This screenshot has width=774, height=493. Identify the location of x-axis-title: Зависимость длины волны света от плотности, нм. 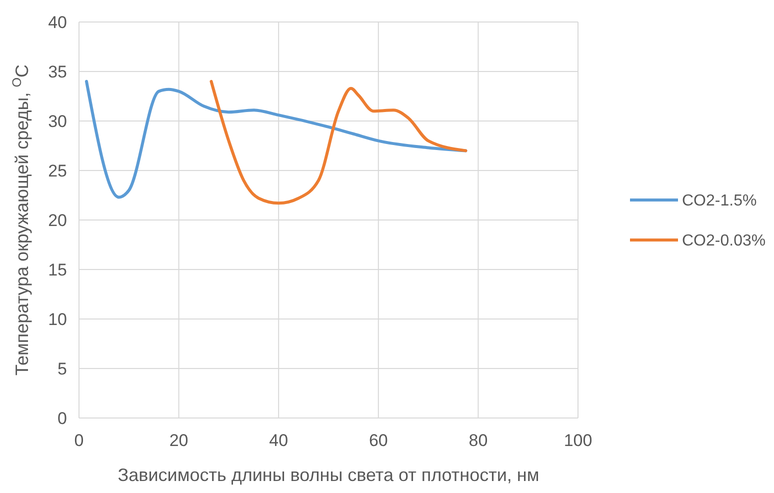
(329, 475).